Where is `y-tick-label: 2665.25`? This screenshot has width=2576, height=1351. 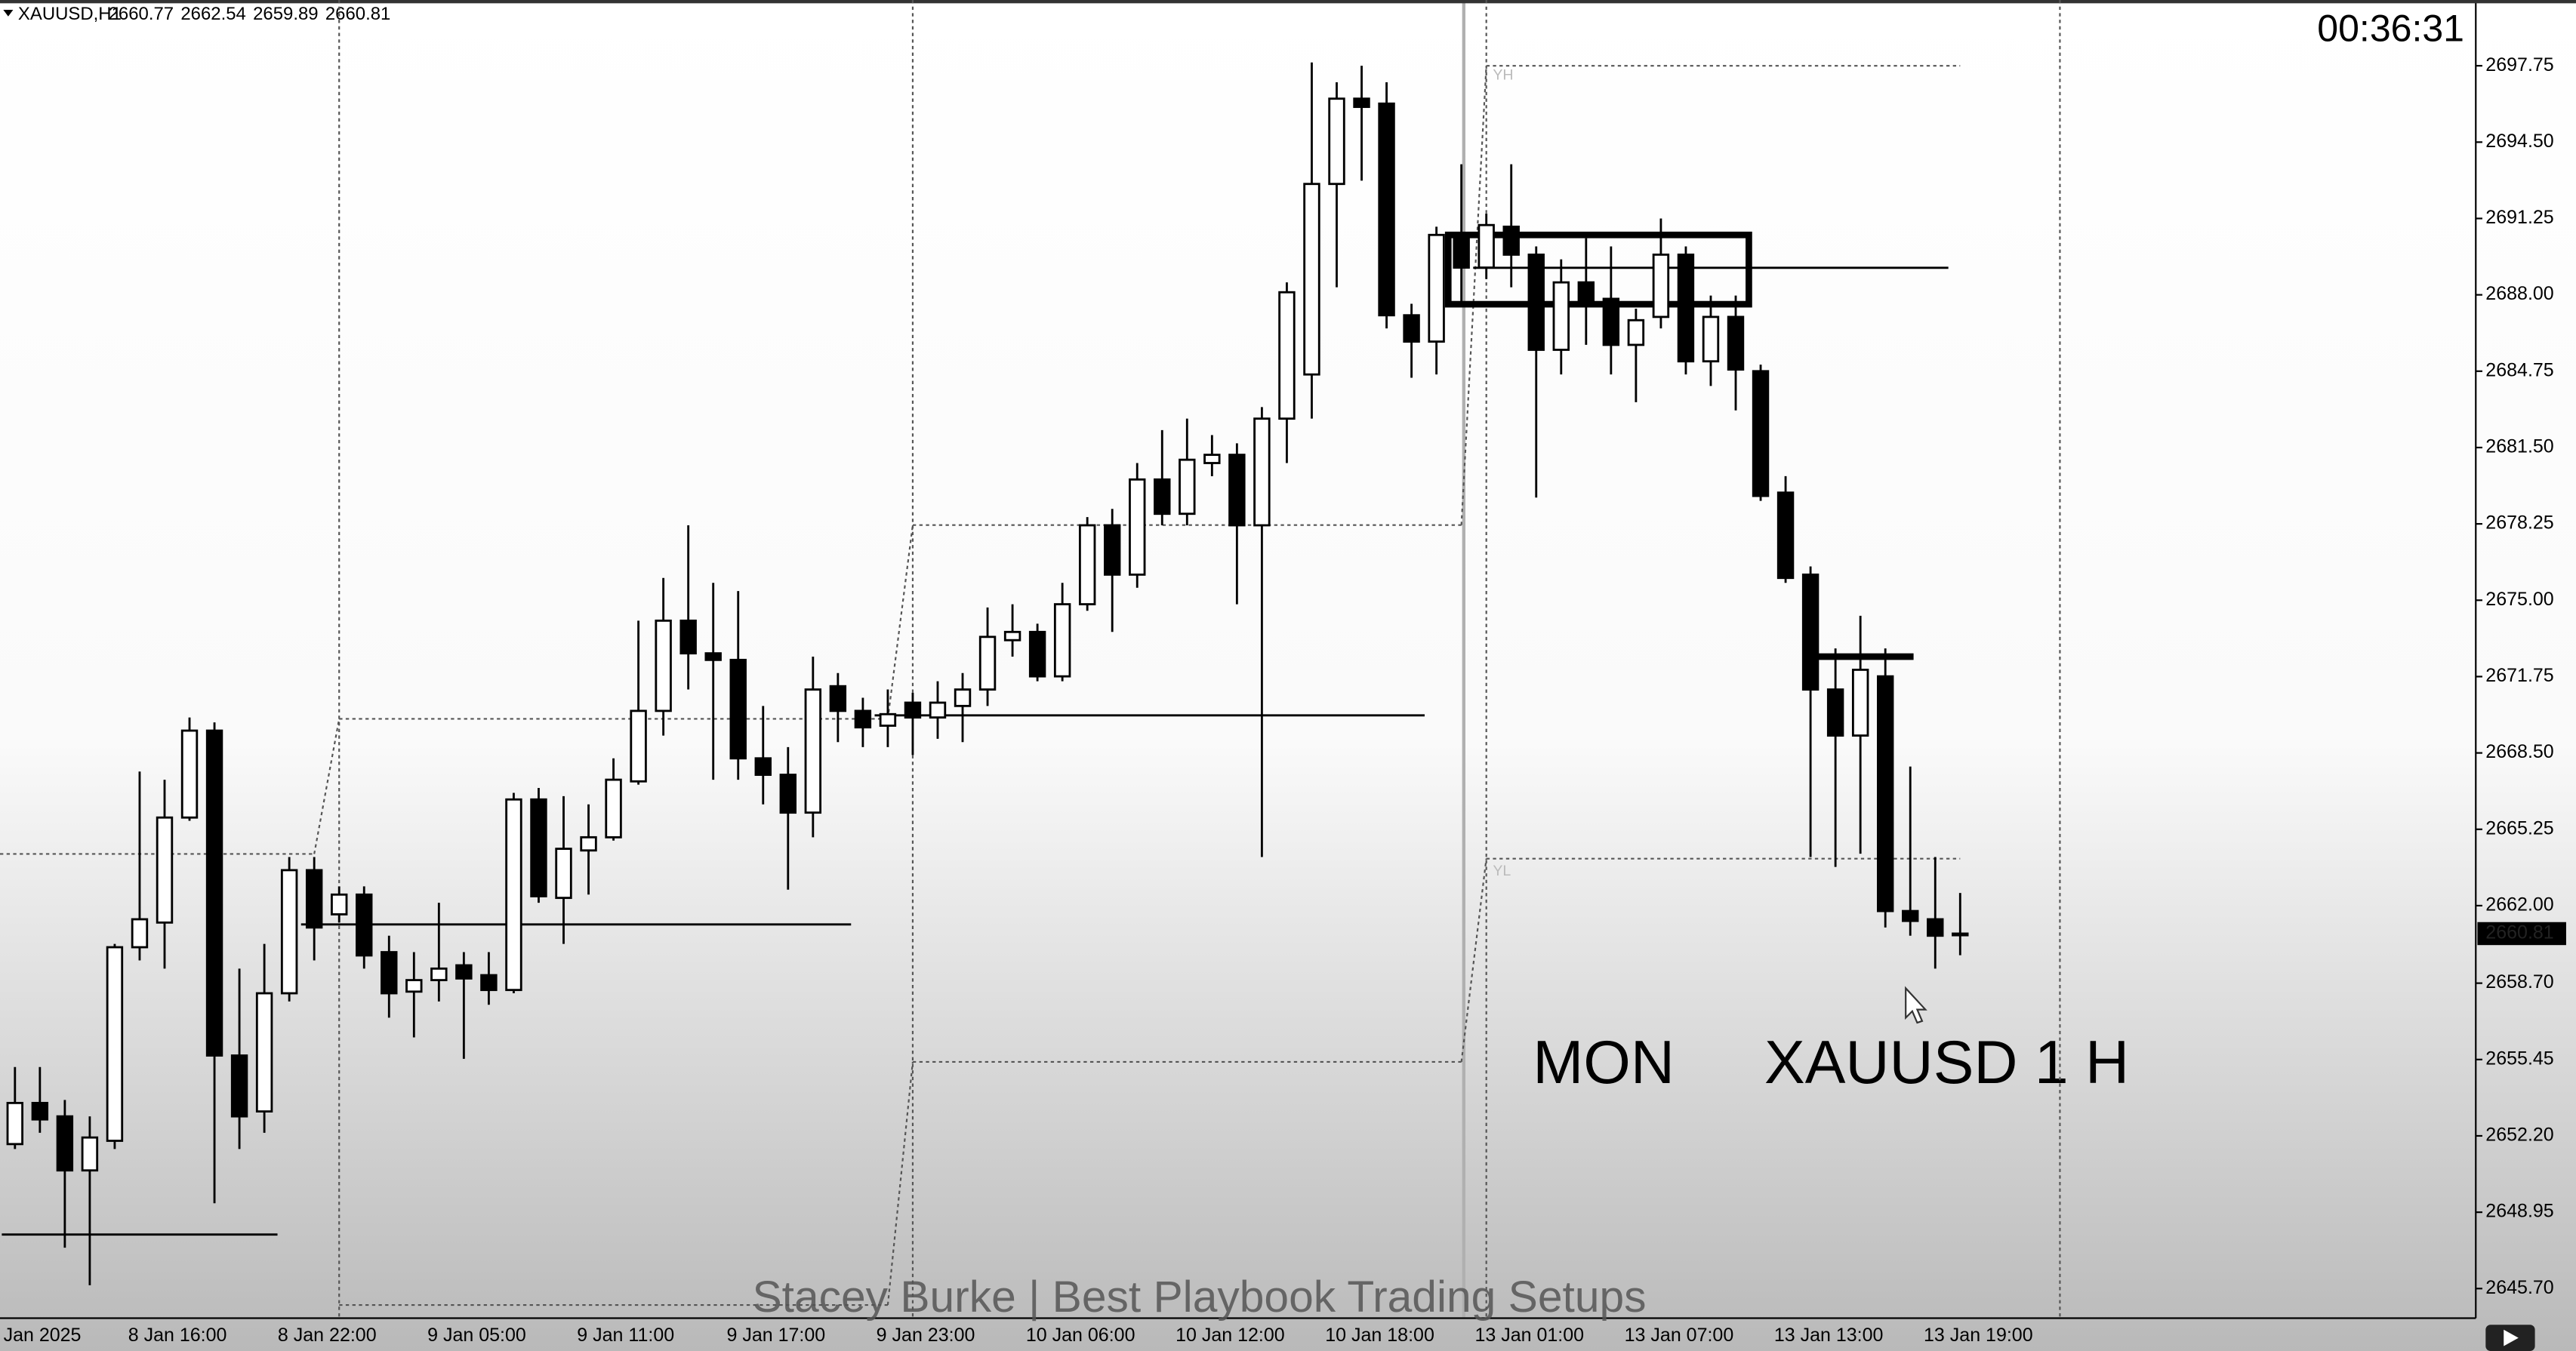 y-tick-label: 2665.25 is located at coordinates (2519, 828).